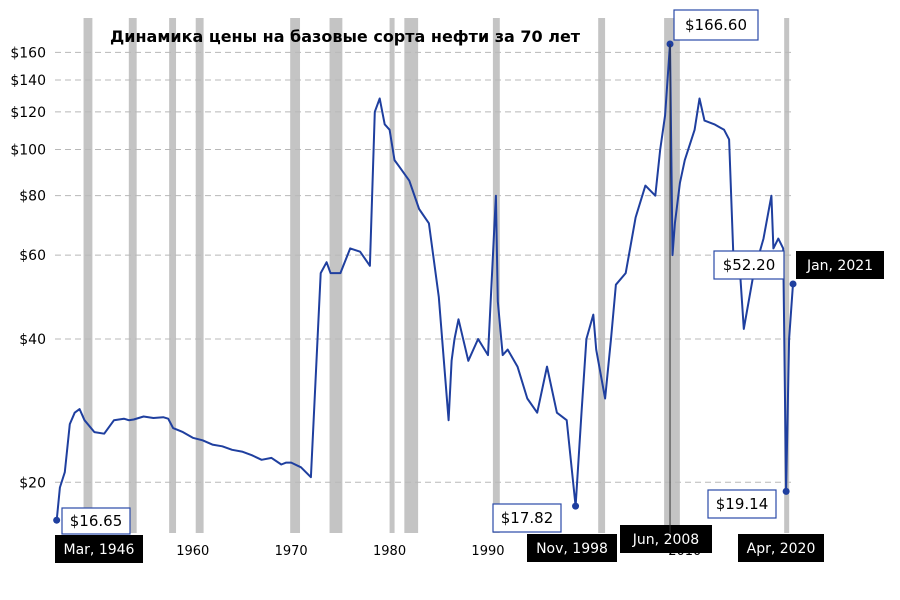 This screenshot has width=900, height=600. I want to click on x-tick-label: 1960, so click(192, 551).